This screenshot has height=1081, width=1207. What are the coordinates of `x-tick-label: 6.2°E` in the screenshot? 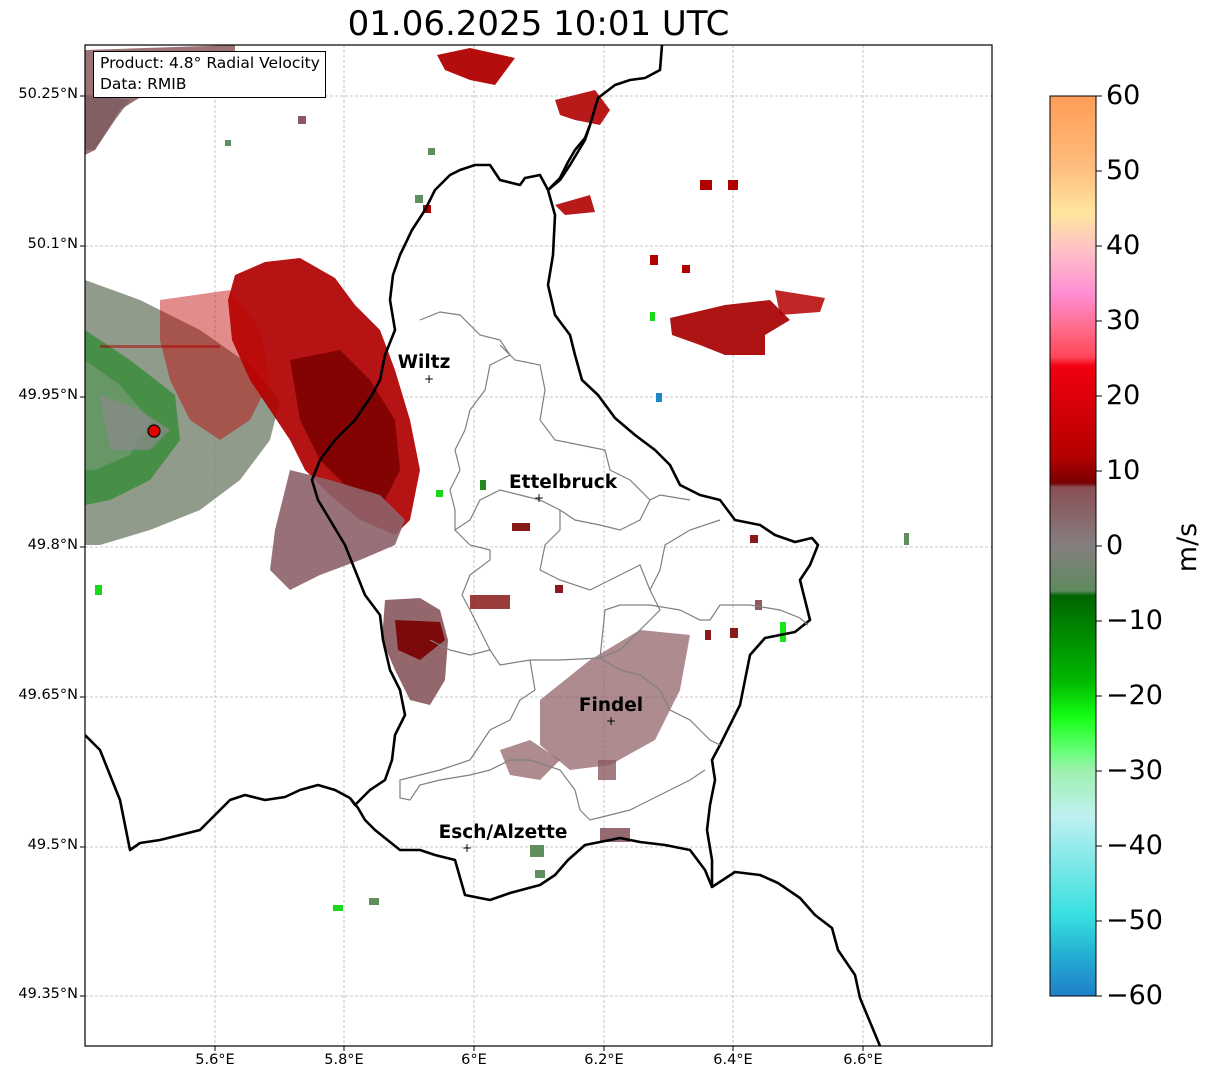 It's located at (604, 1060).